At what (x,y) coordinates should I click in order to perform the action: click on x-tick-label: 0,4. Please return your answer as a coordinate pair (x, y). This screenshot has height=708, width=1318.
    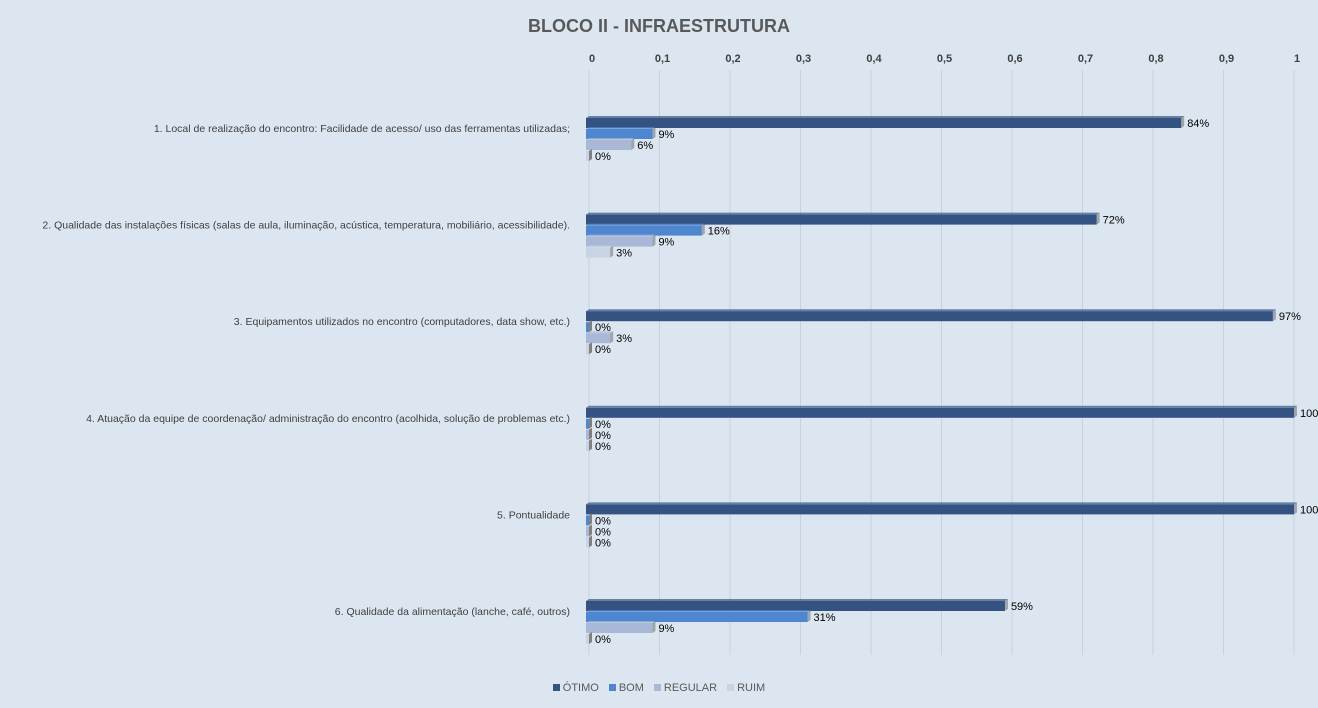
    Looking at the image, I should click on (874, 59).